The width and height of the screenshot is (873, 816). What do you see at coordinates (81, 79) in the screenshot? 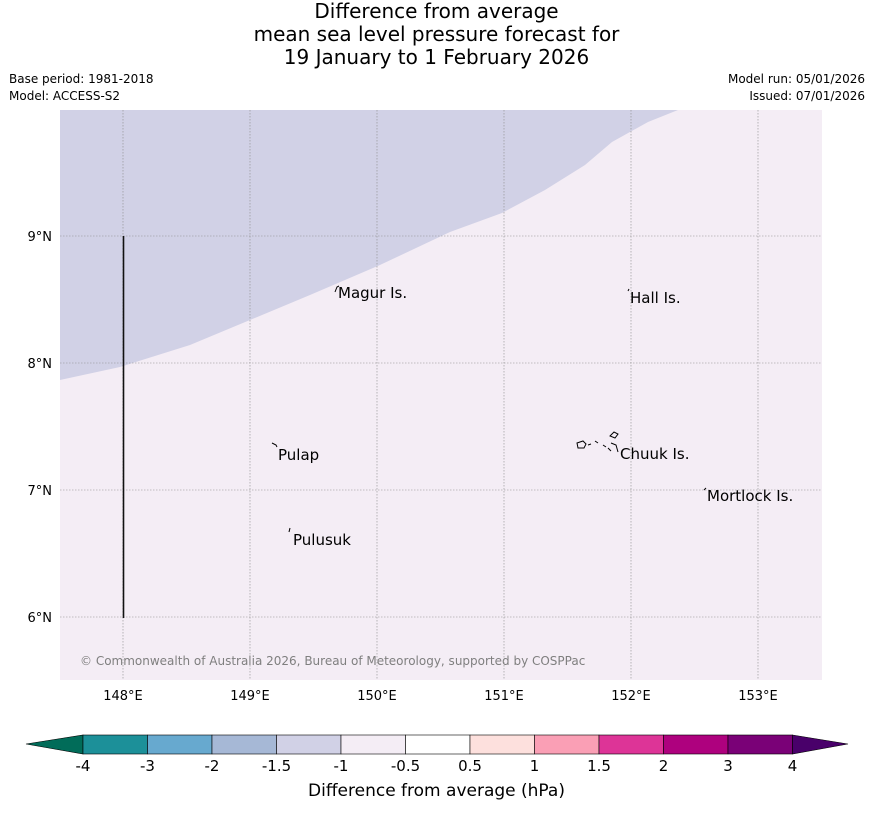
I see `base-period: Base period: 1981-2018` at bounding box center [81, 79].